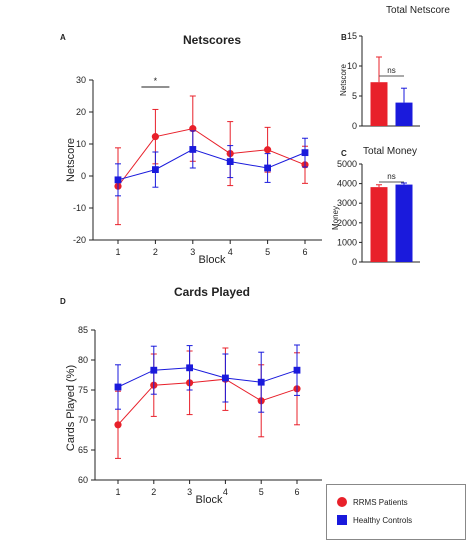  I want to click on title-netscores: Netscores, so click(212, 40).